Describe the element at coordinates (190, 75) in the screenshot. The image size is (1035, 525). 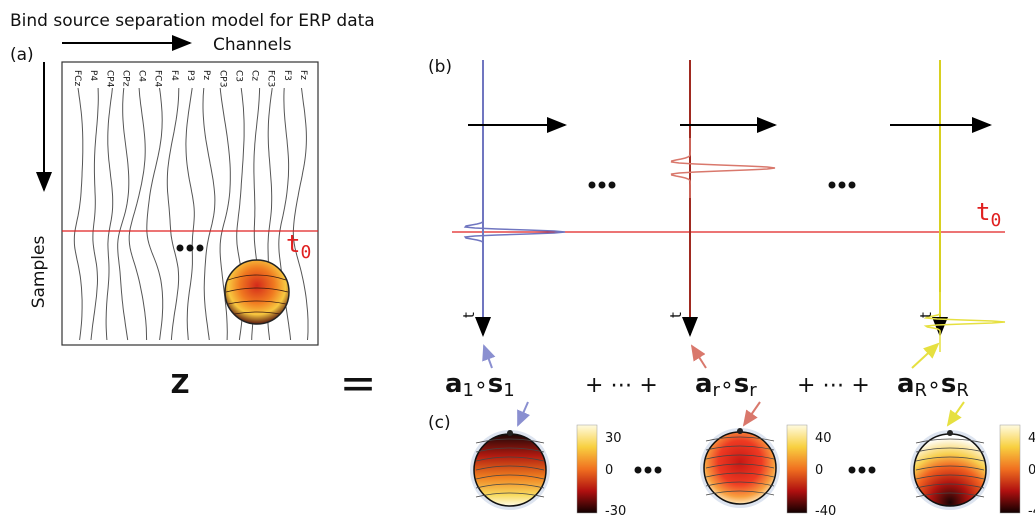
I see `channel-label: P3` at that location.